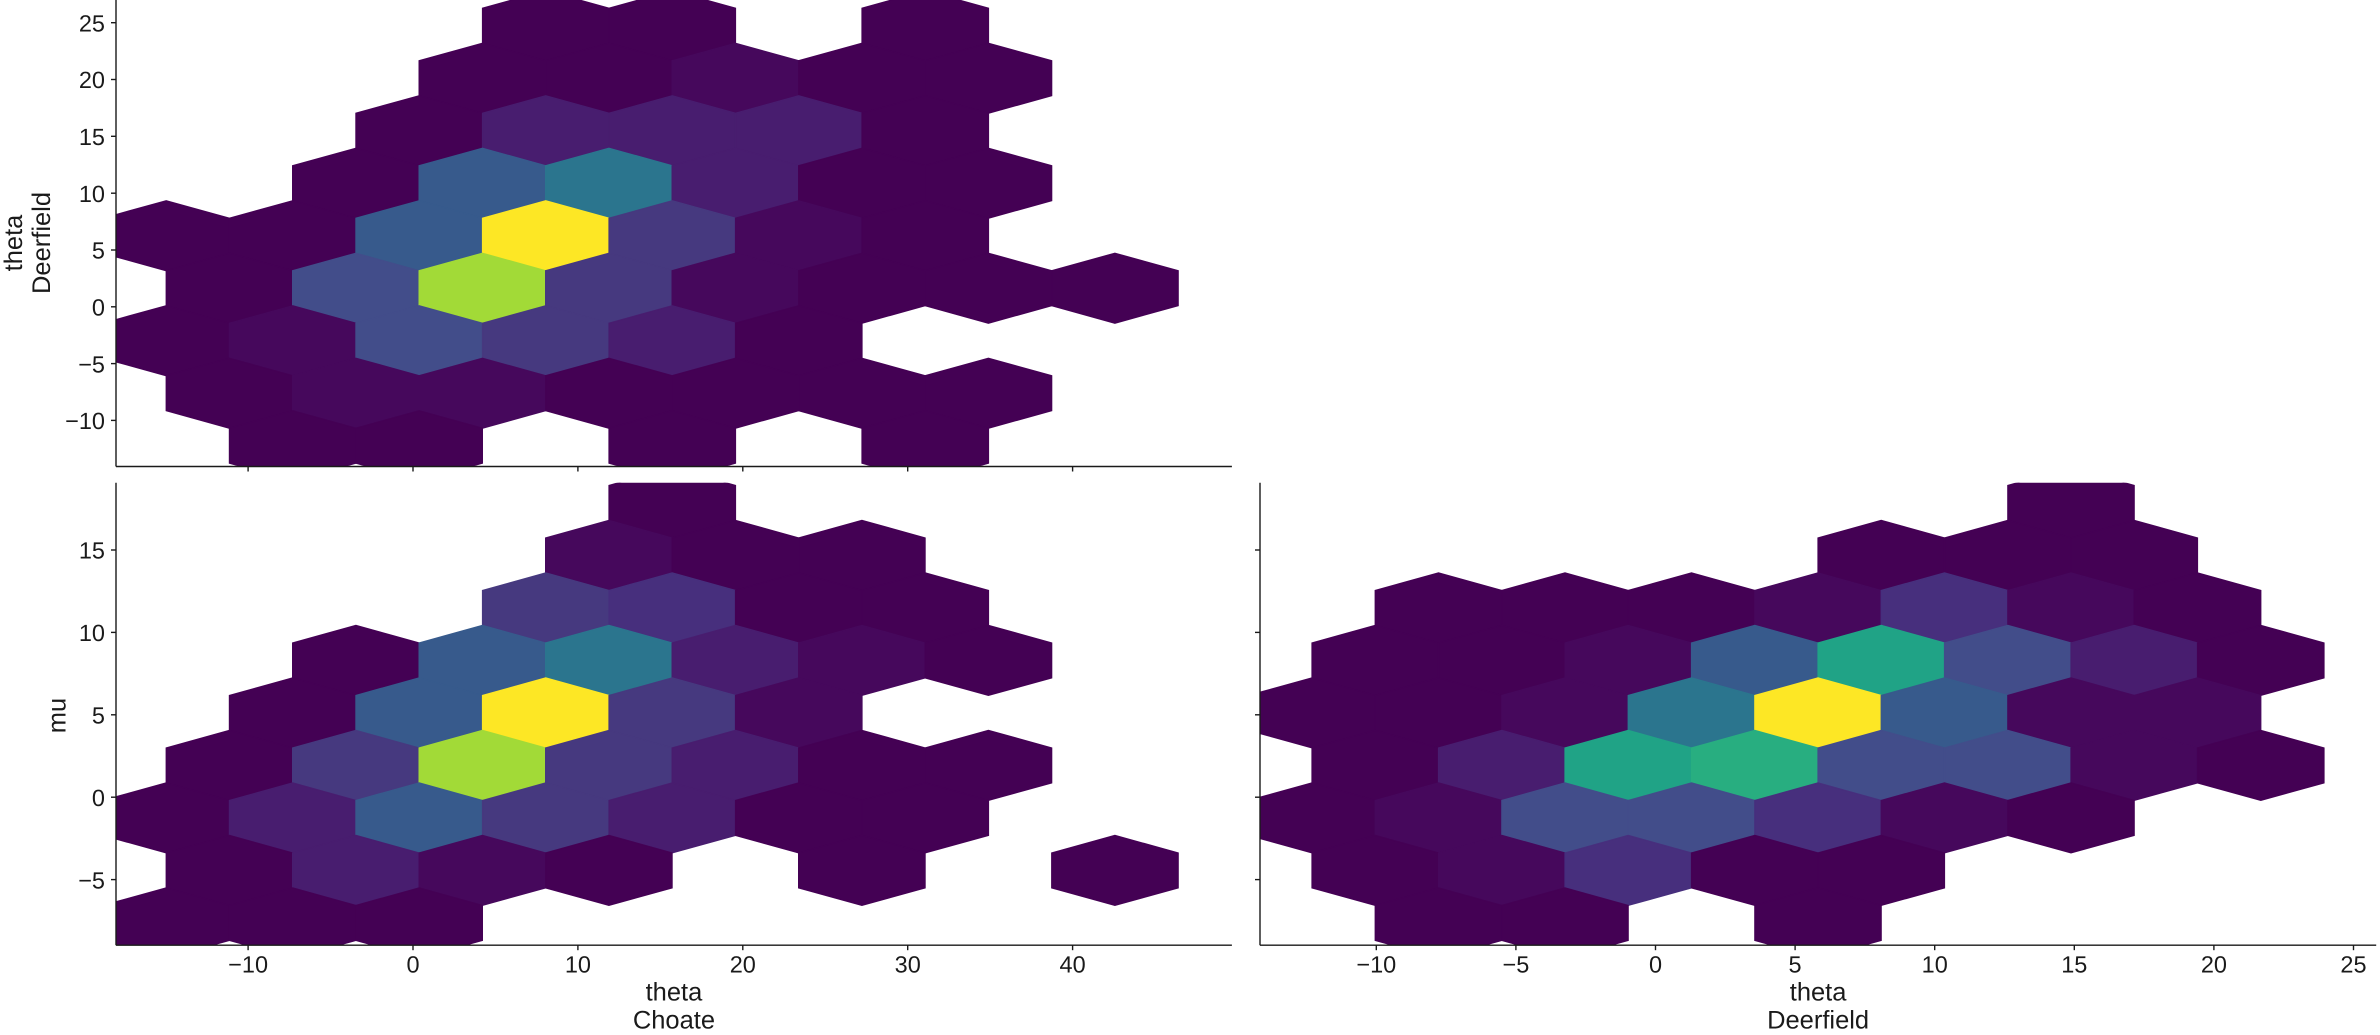 The height and width of the screenshot is (1035, 2380). What do you see at coordinates (1073, 964) in the screenshot?
I see `svg-text: 40` at bounding box center [1073, 964].